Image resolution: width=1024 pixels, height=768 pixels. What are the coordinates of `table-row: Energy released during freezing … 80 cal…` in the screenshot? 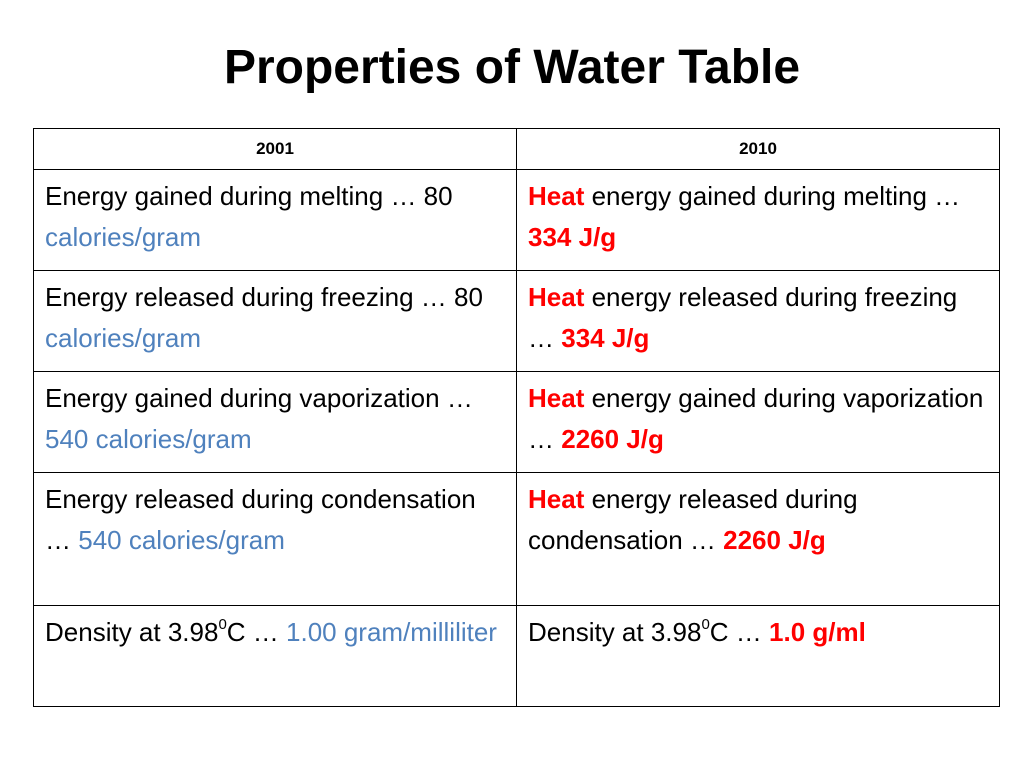 It's located at (516, 321).